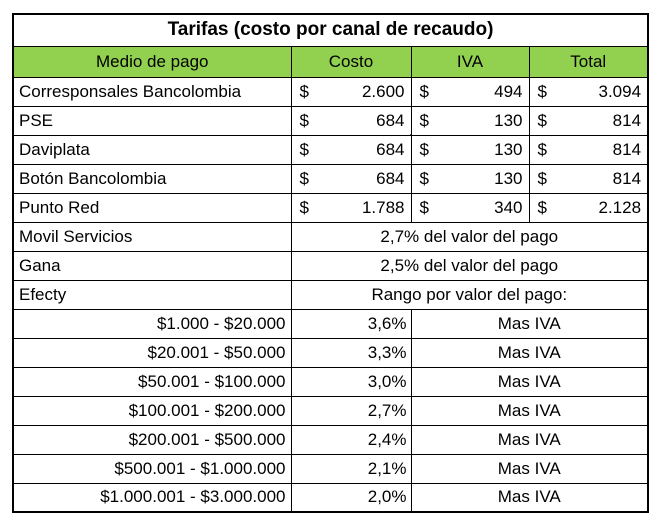 This screenshot has width=663, height=522. I want to click on cell-range: $50.001 - $100.000, so click(152, 381).